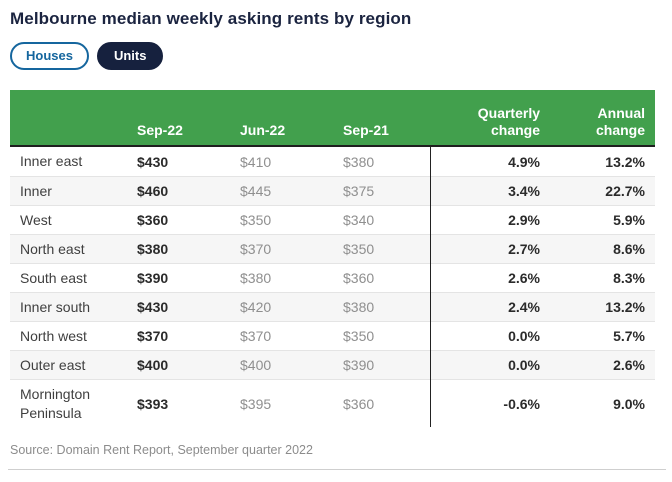 Image resolution: width=672 pixels, height=482 pixels. Describe the element at coordinates (332, 306) in the screenshot. I see `table-row: Inner south $430 $420 $380 2.4% 13.2%` at that location.